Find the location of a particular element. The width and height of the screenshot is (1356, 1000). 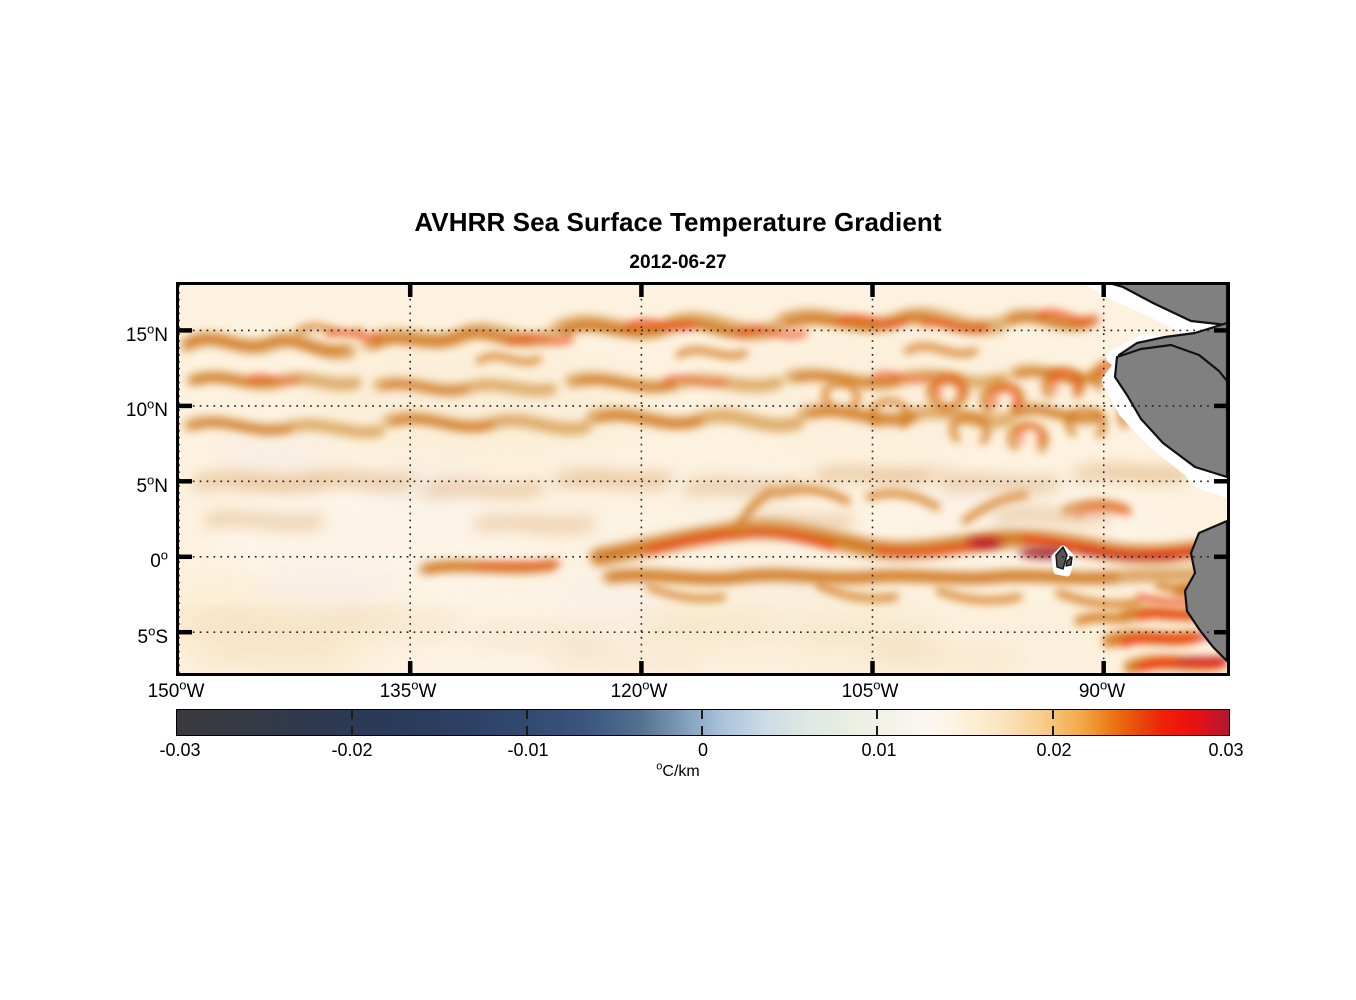

ytick-label-0: 0o is located at coordinates (159, 559).